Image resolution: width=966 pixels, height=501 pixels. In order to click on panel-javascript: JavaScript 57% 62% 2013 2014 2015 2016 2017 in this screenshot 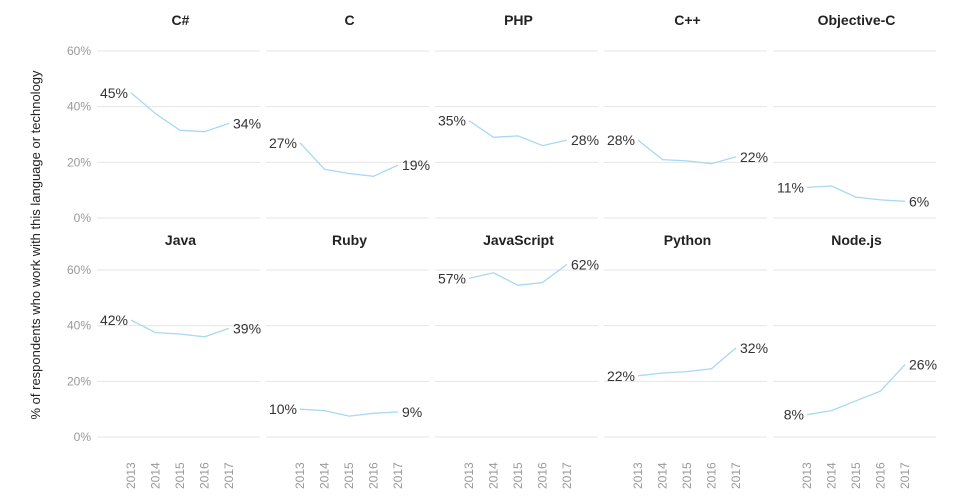, I will do `click(517, 360)`.